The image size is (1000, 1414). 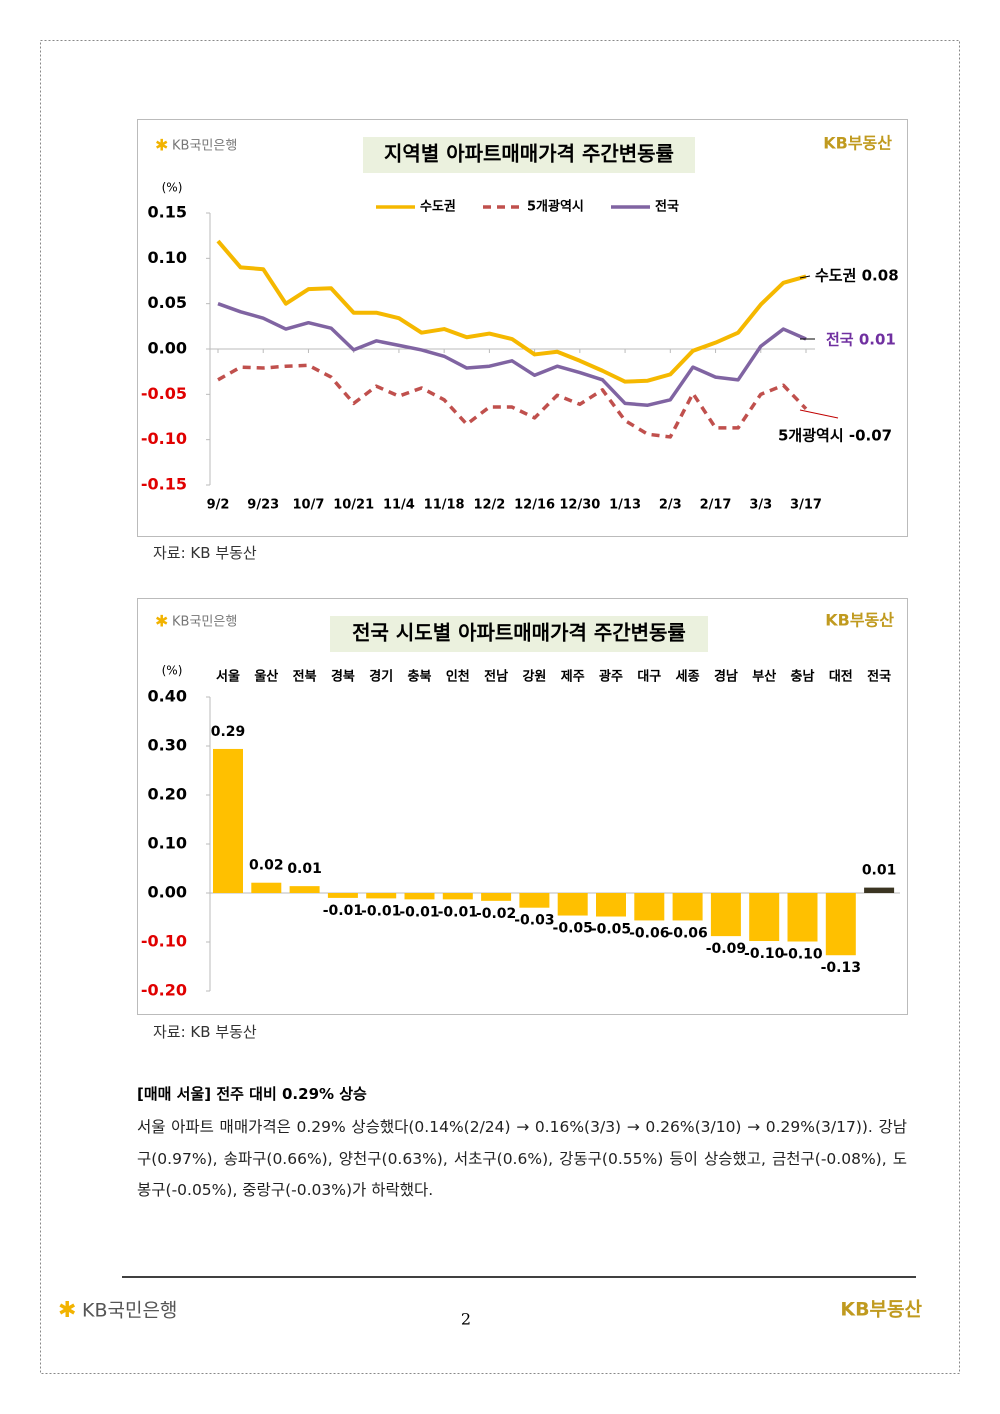 I want to click on y-tick-label: -0.15, so click(x=164, y=484).